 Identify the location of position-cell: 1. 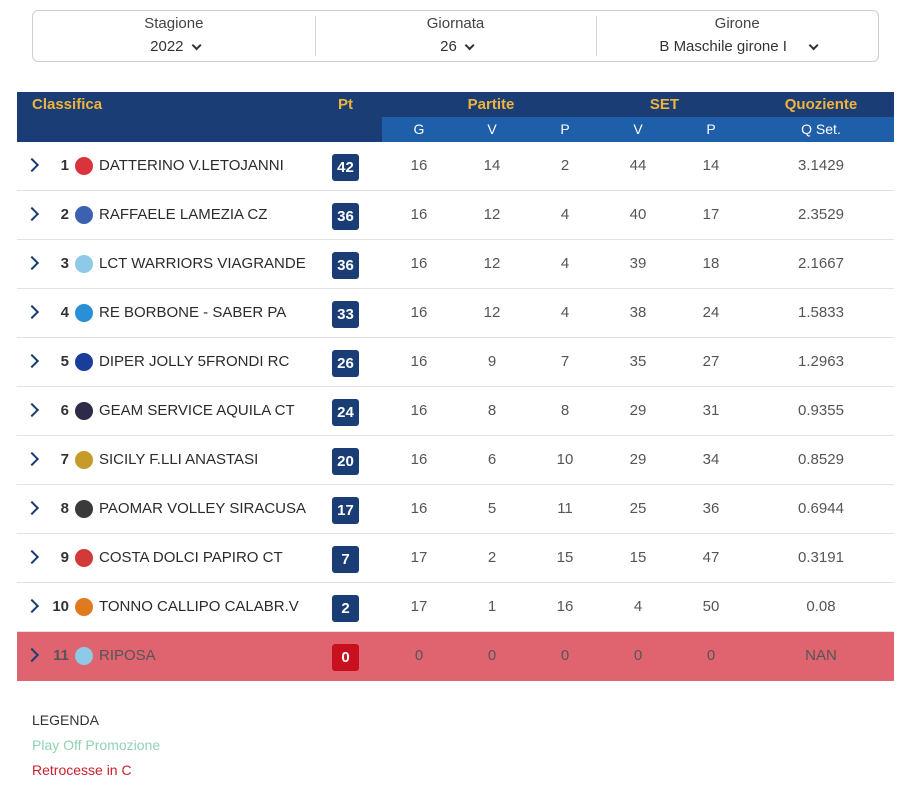
(64, 165).